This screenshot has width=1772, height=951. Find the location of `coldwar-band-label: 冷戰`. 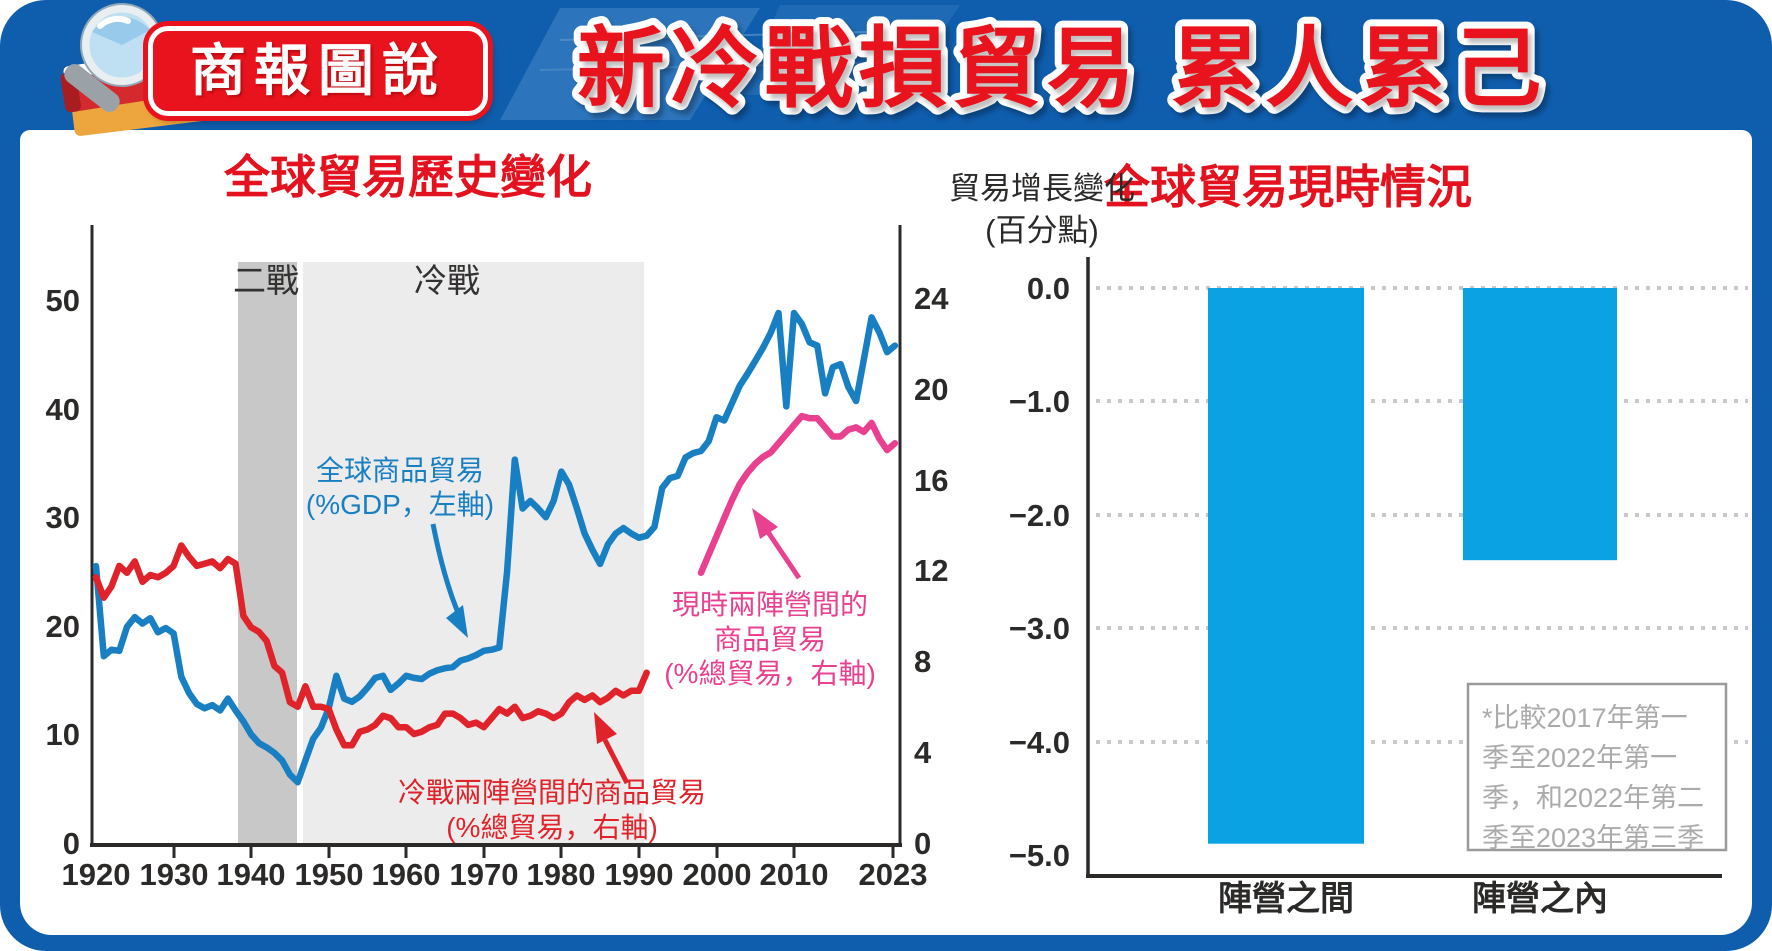

coldwar-band-label: 冷戰 is located at coordinates (447, 280).